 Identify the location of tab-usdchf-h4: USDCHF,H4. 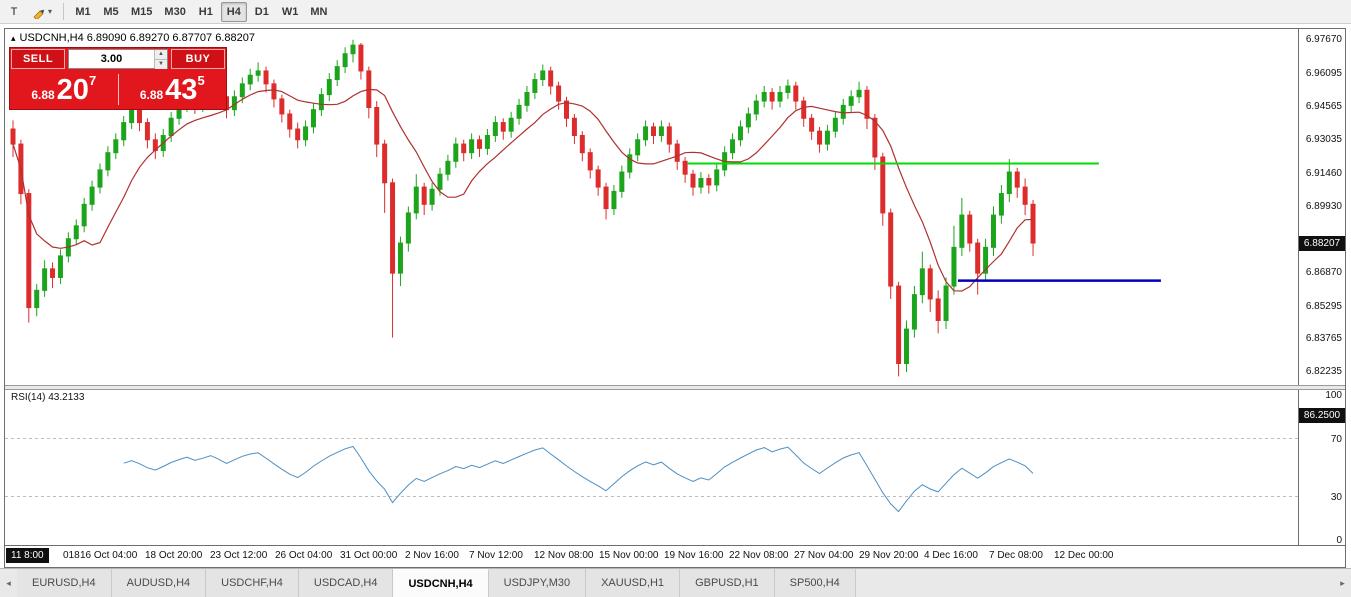
(252, 583).